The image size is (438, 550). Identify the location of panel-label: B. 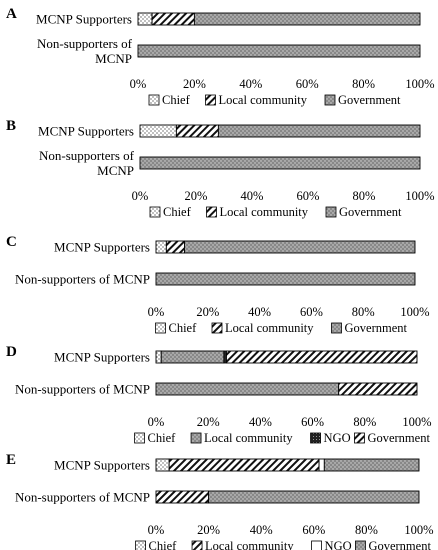
(11, 126).